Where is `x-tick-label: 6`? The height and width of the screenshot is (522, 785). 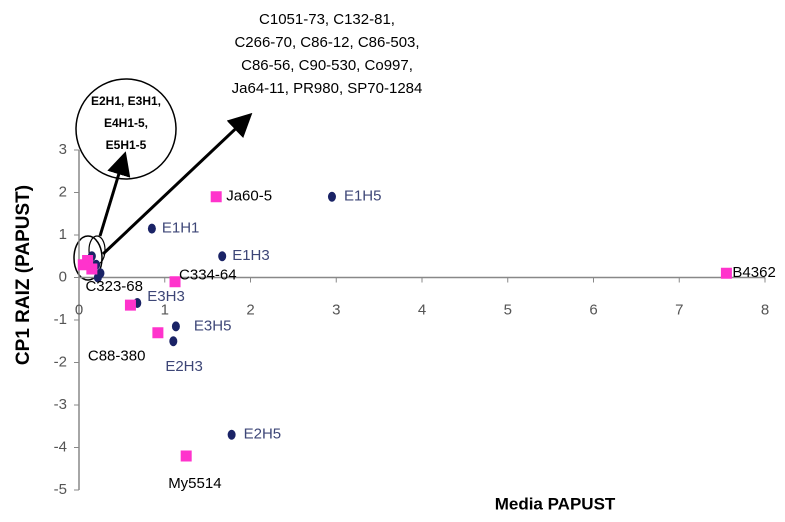 x-tick-label: 6 is located at coordinates (593, 309).